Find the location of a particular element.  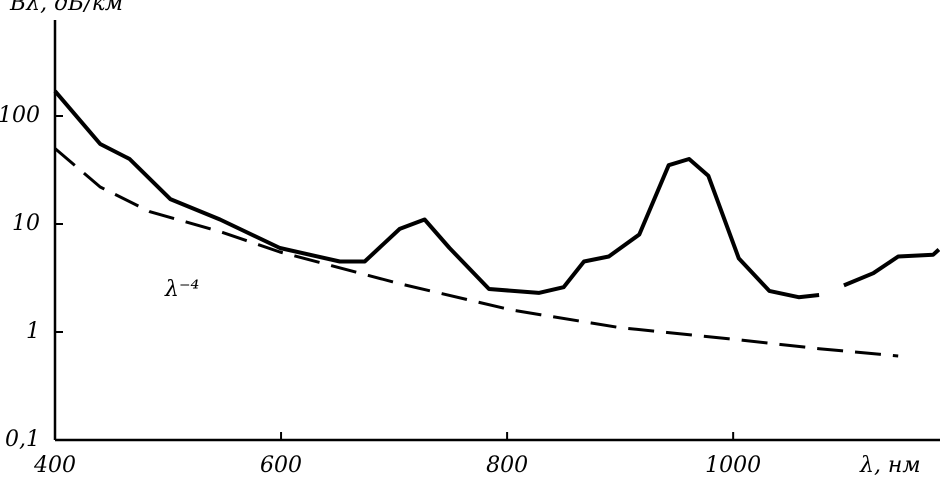

x-tick-label: 400 is located at coordinates (54, 465).